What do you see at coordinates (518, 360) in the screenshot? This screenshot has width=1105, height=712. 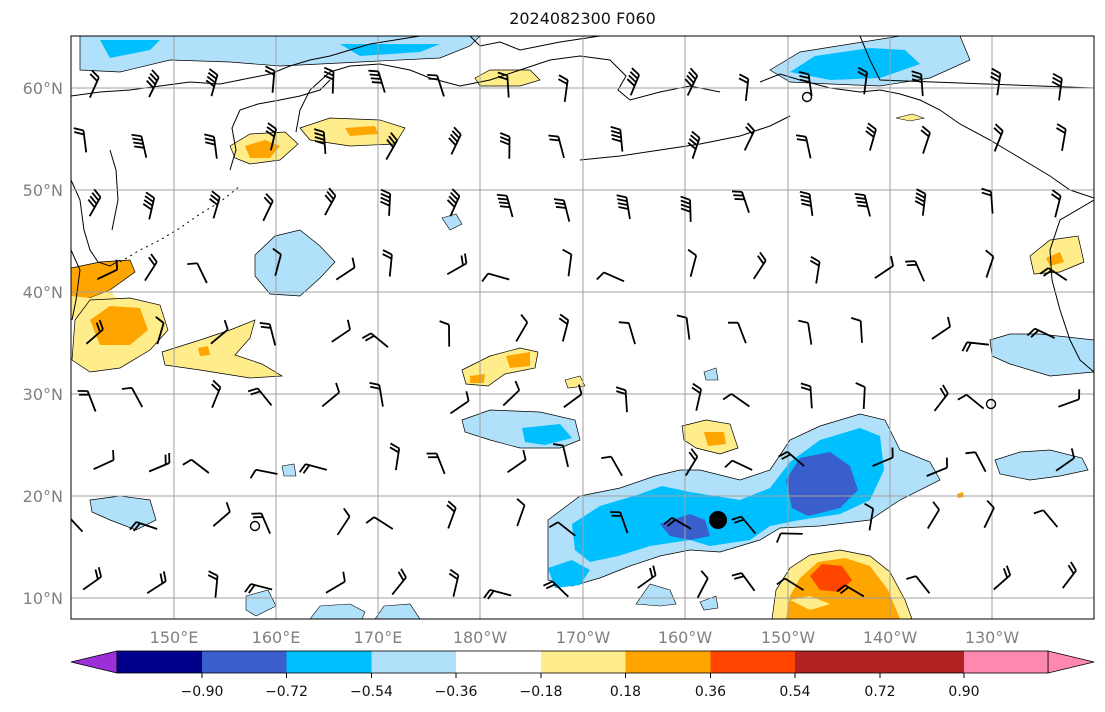 I see `contour-positive-175w-core` at bounding box center [518, 360].